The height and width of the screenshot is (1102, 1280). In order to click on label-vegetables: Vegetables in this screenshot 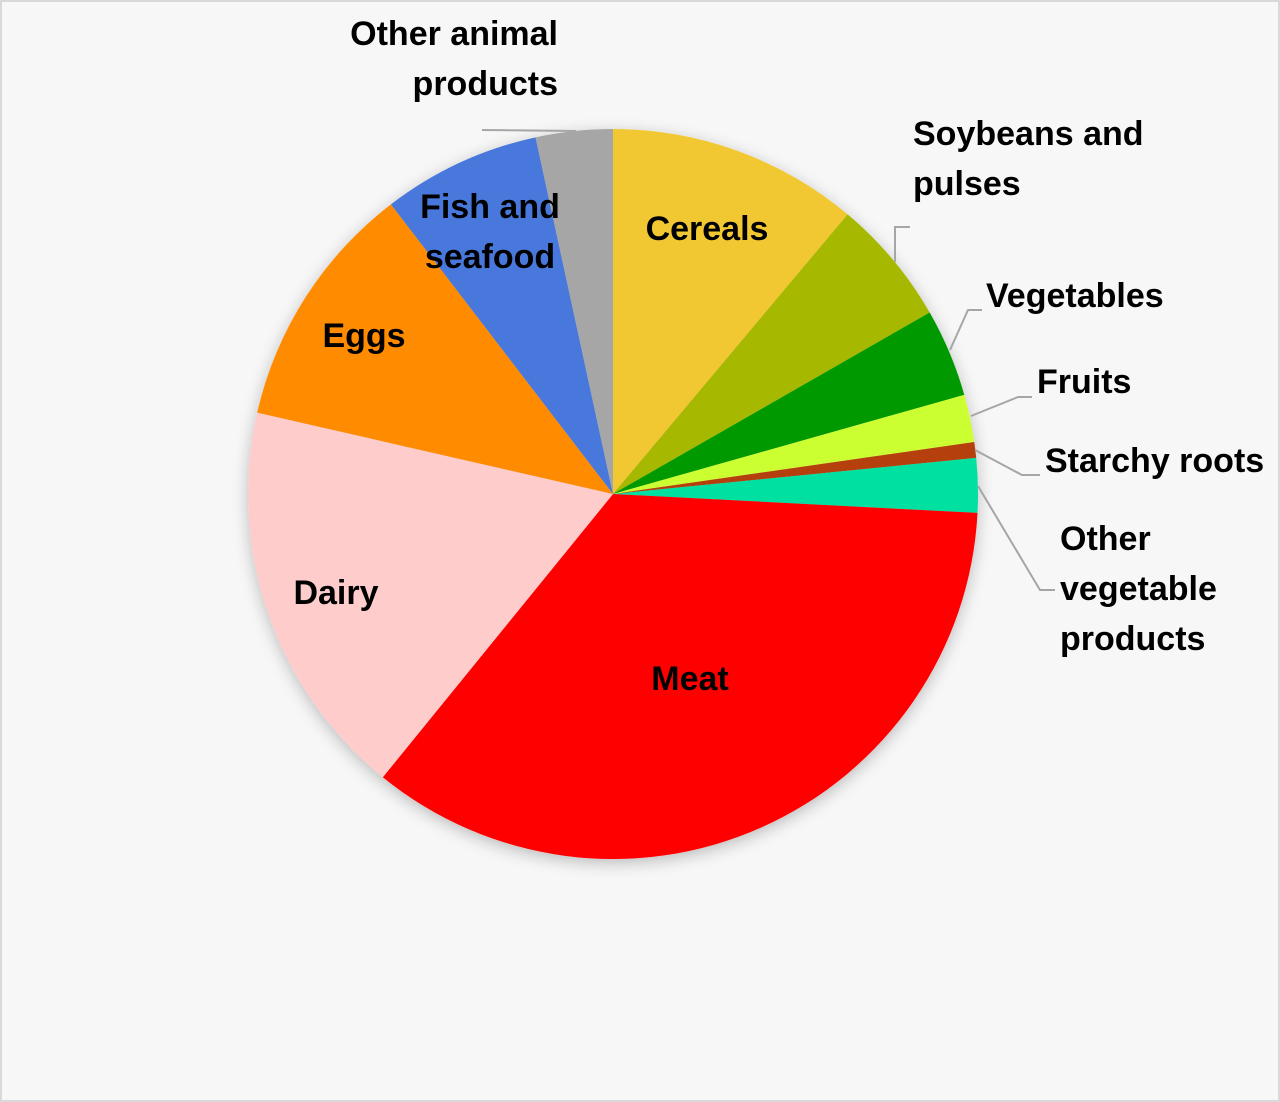, I will do `click(1075, 296)`.